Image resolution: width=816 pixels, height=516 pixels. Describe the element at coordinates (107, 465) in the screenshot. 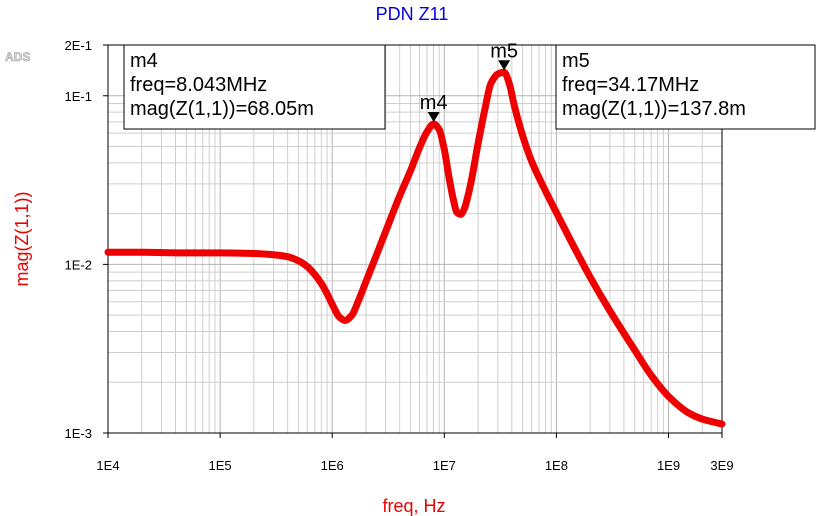

I see `x-tick-label: 1E4` at that location.